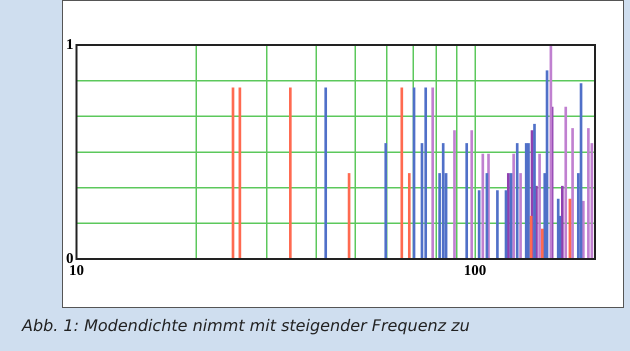  I want to click on y-tick-label: 1, so click(70, 44).